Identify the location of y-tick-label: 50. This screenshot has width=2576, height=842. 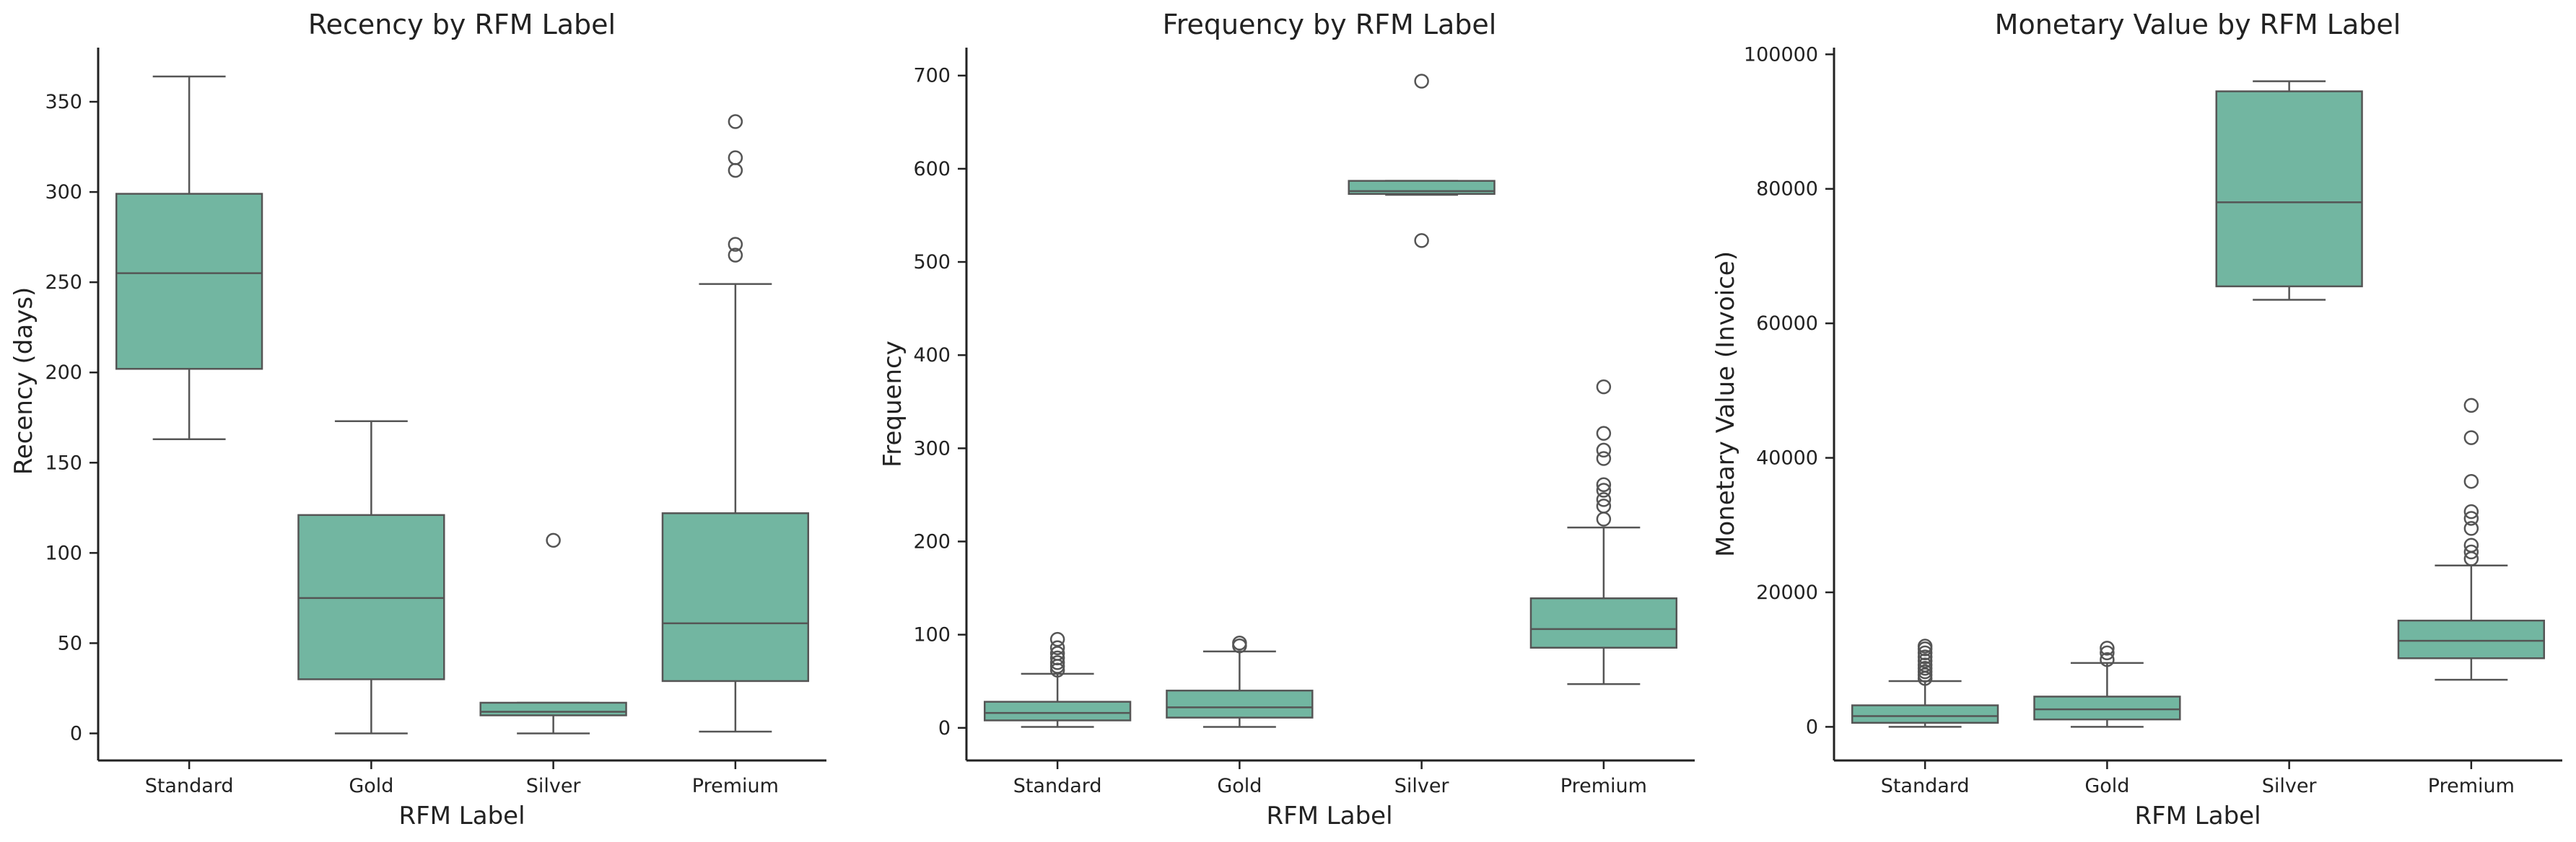
(70, 643).